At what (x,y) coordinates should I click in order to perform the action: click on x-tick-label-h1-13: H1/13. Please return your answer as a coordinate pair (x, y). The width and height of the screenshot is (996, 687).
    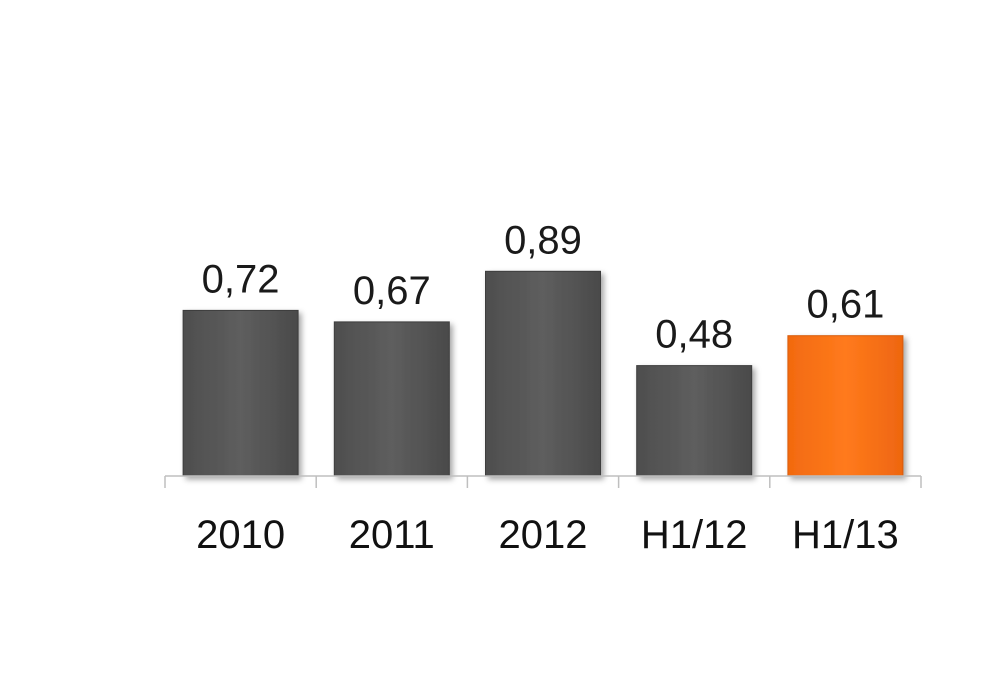
    Looking at the image, I should click on (845, 535).